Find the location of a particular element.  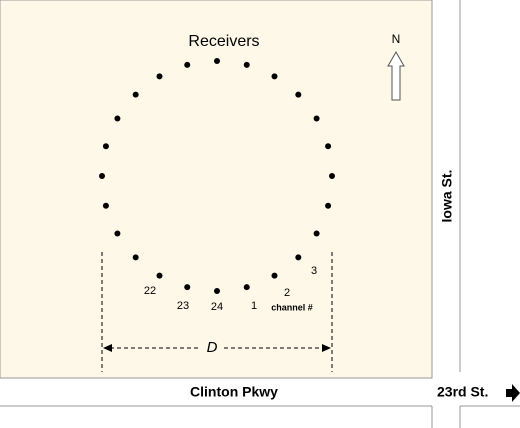

channel-label: 1 is located at coordinates (254, 306).